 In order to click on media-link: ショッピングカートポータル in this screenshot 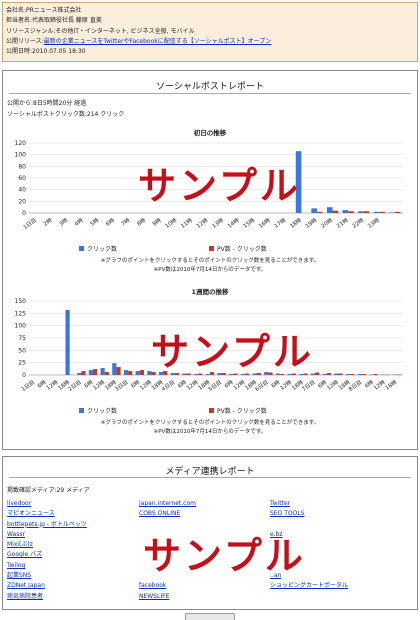, I will do `click(309, 586)`.